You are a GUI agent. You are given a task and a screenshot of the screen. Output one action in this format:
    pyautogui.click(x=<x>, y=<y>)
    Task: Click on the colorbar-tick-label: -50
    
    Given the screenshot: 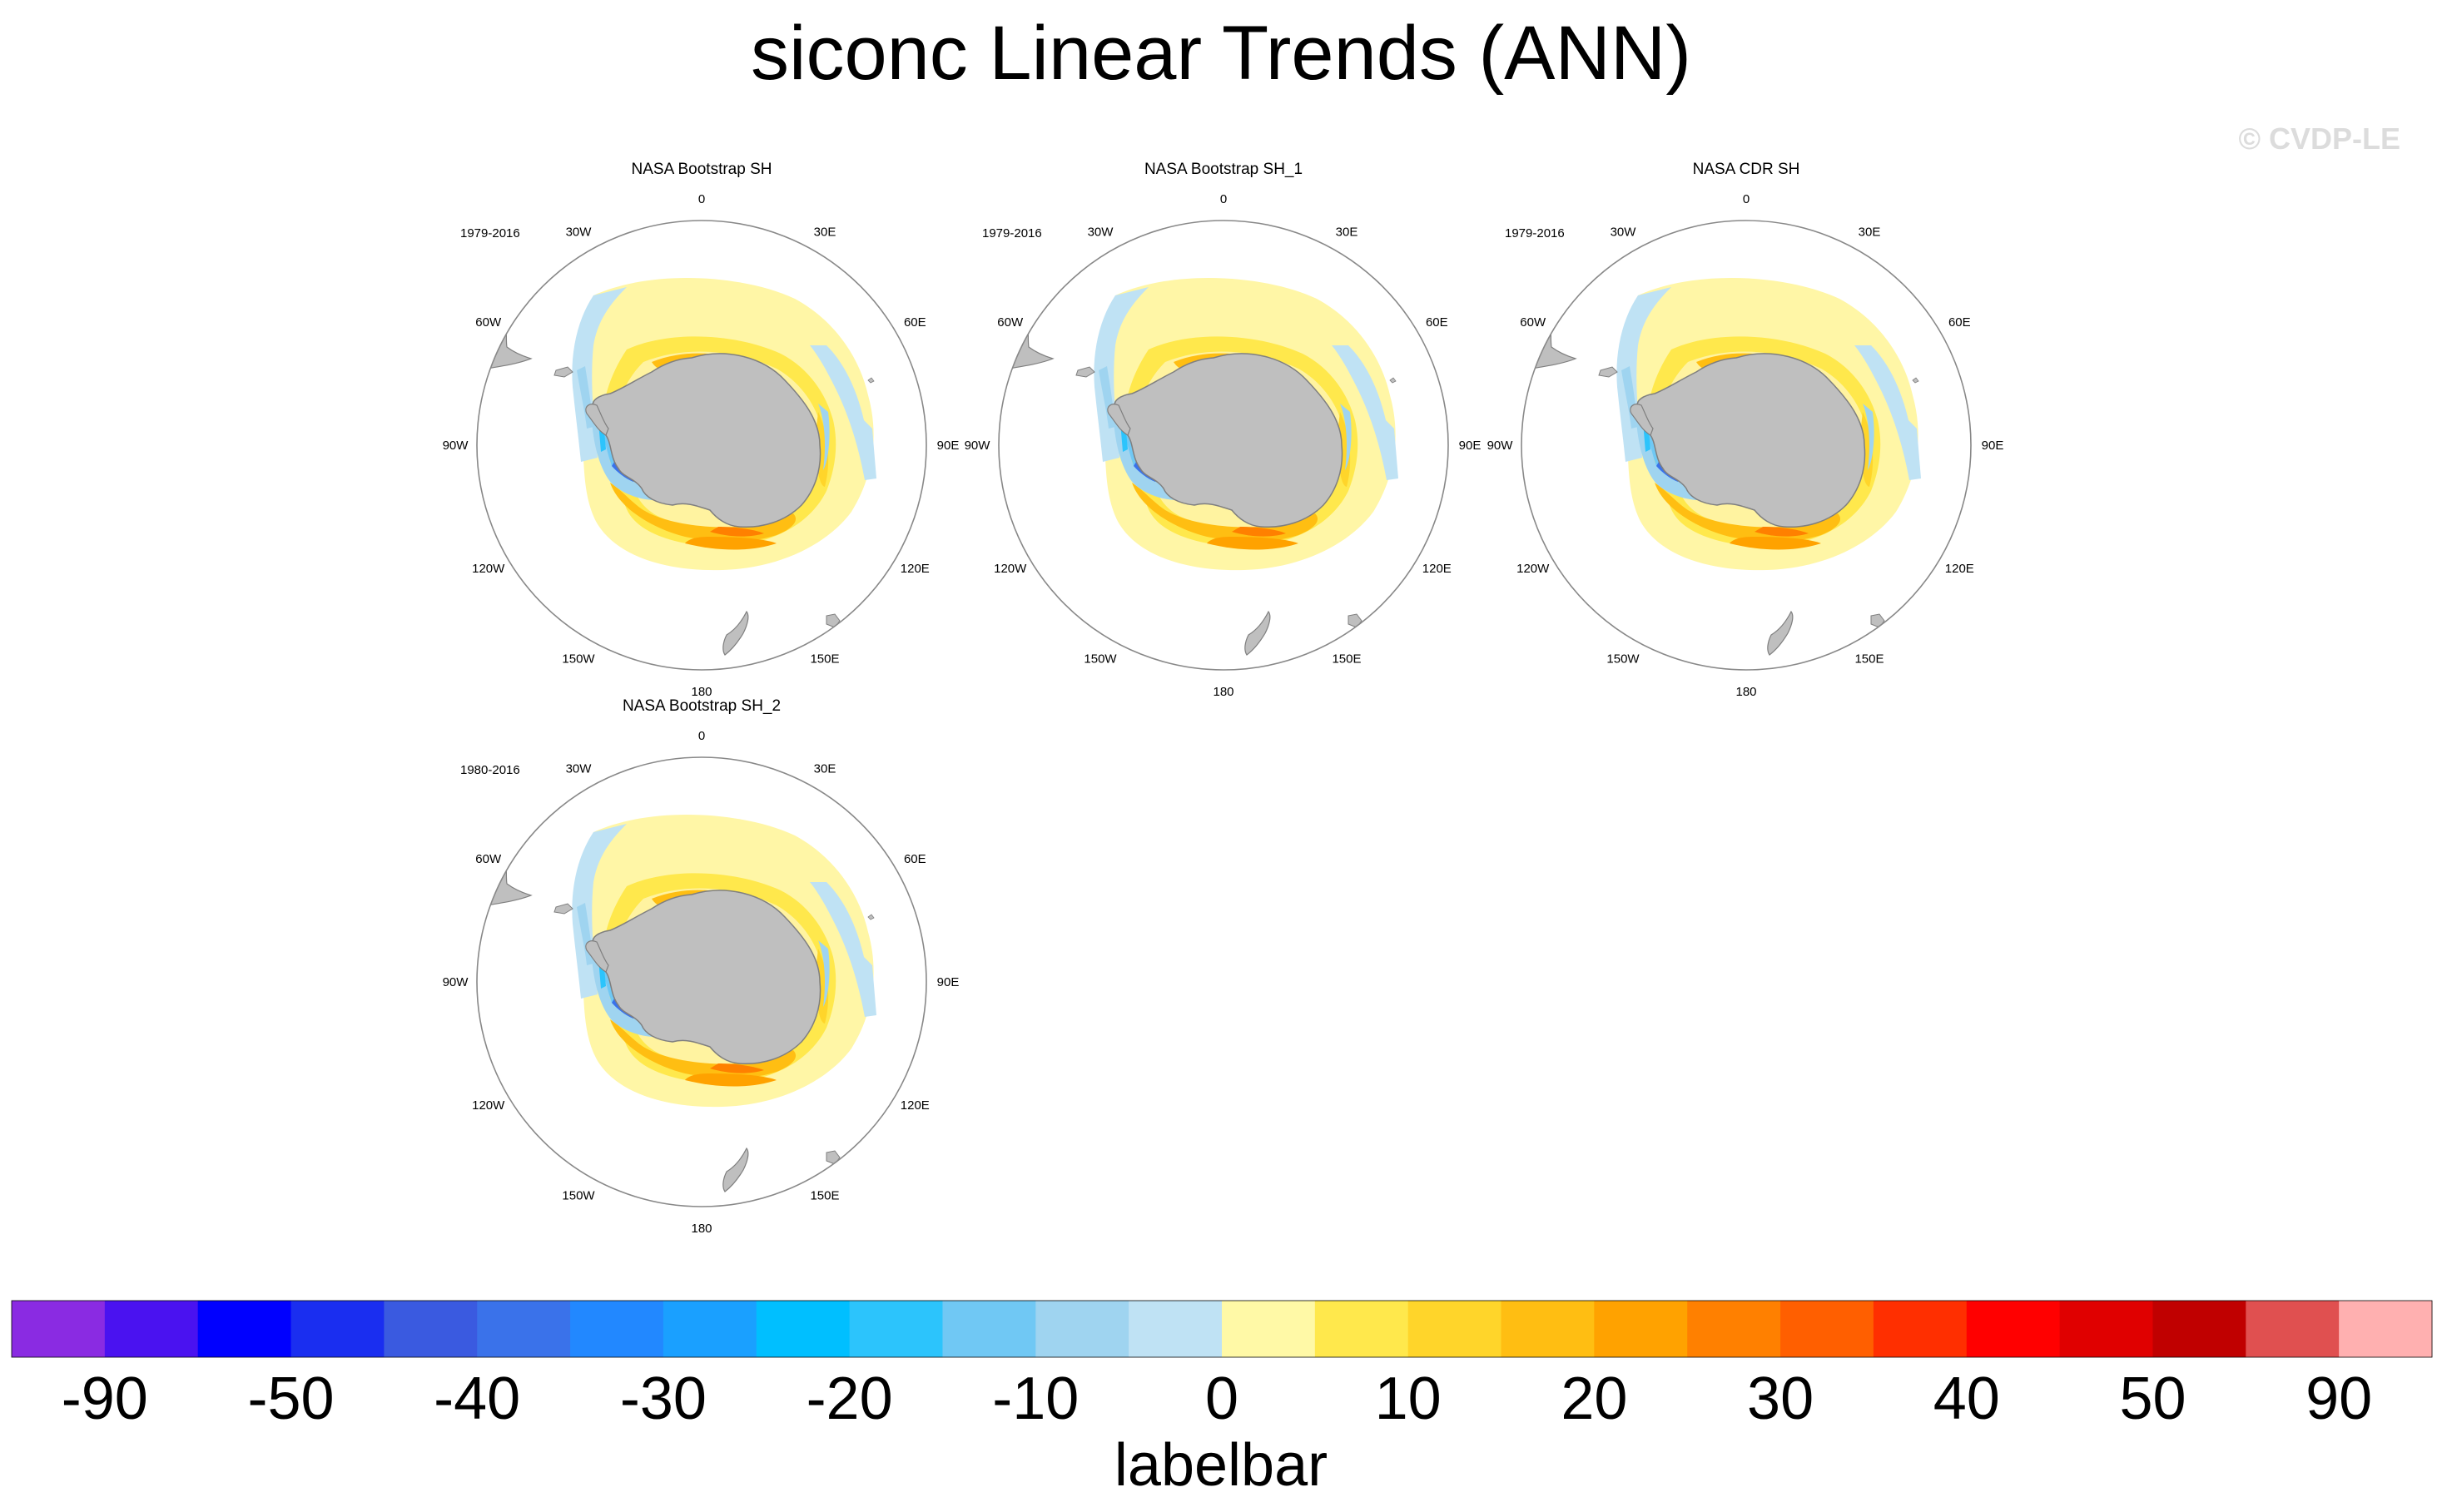 What is the action you would take?
    pyautogui.click(x=290, y=1399)
    